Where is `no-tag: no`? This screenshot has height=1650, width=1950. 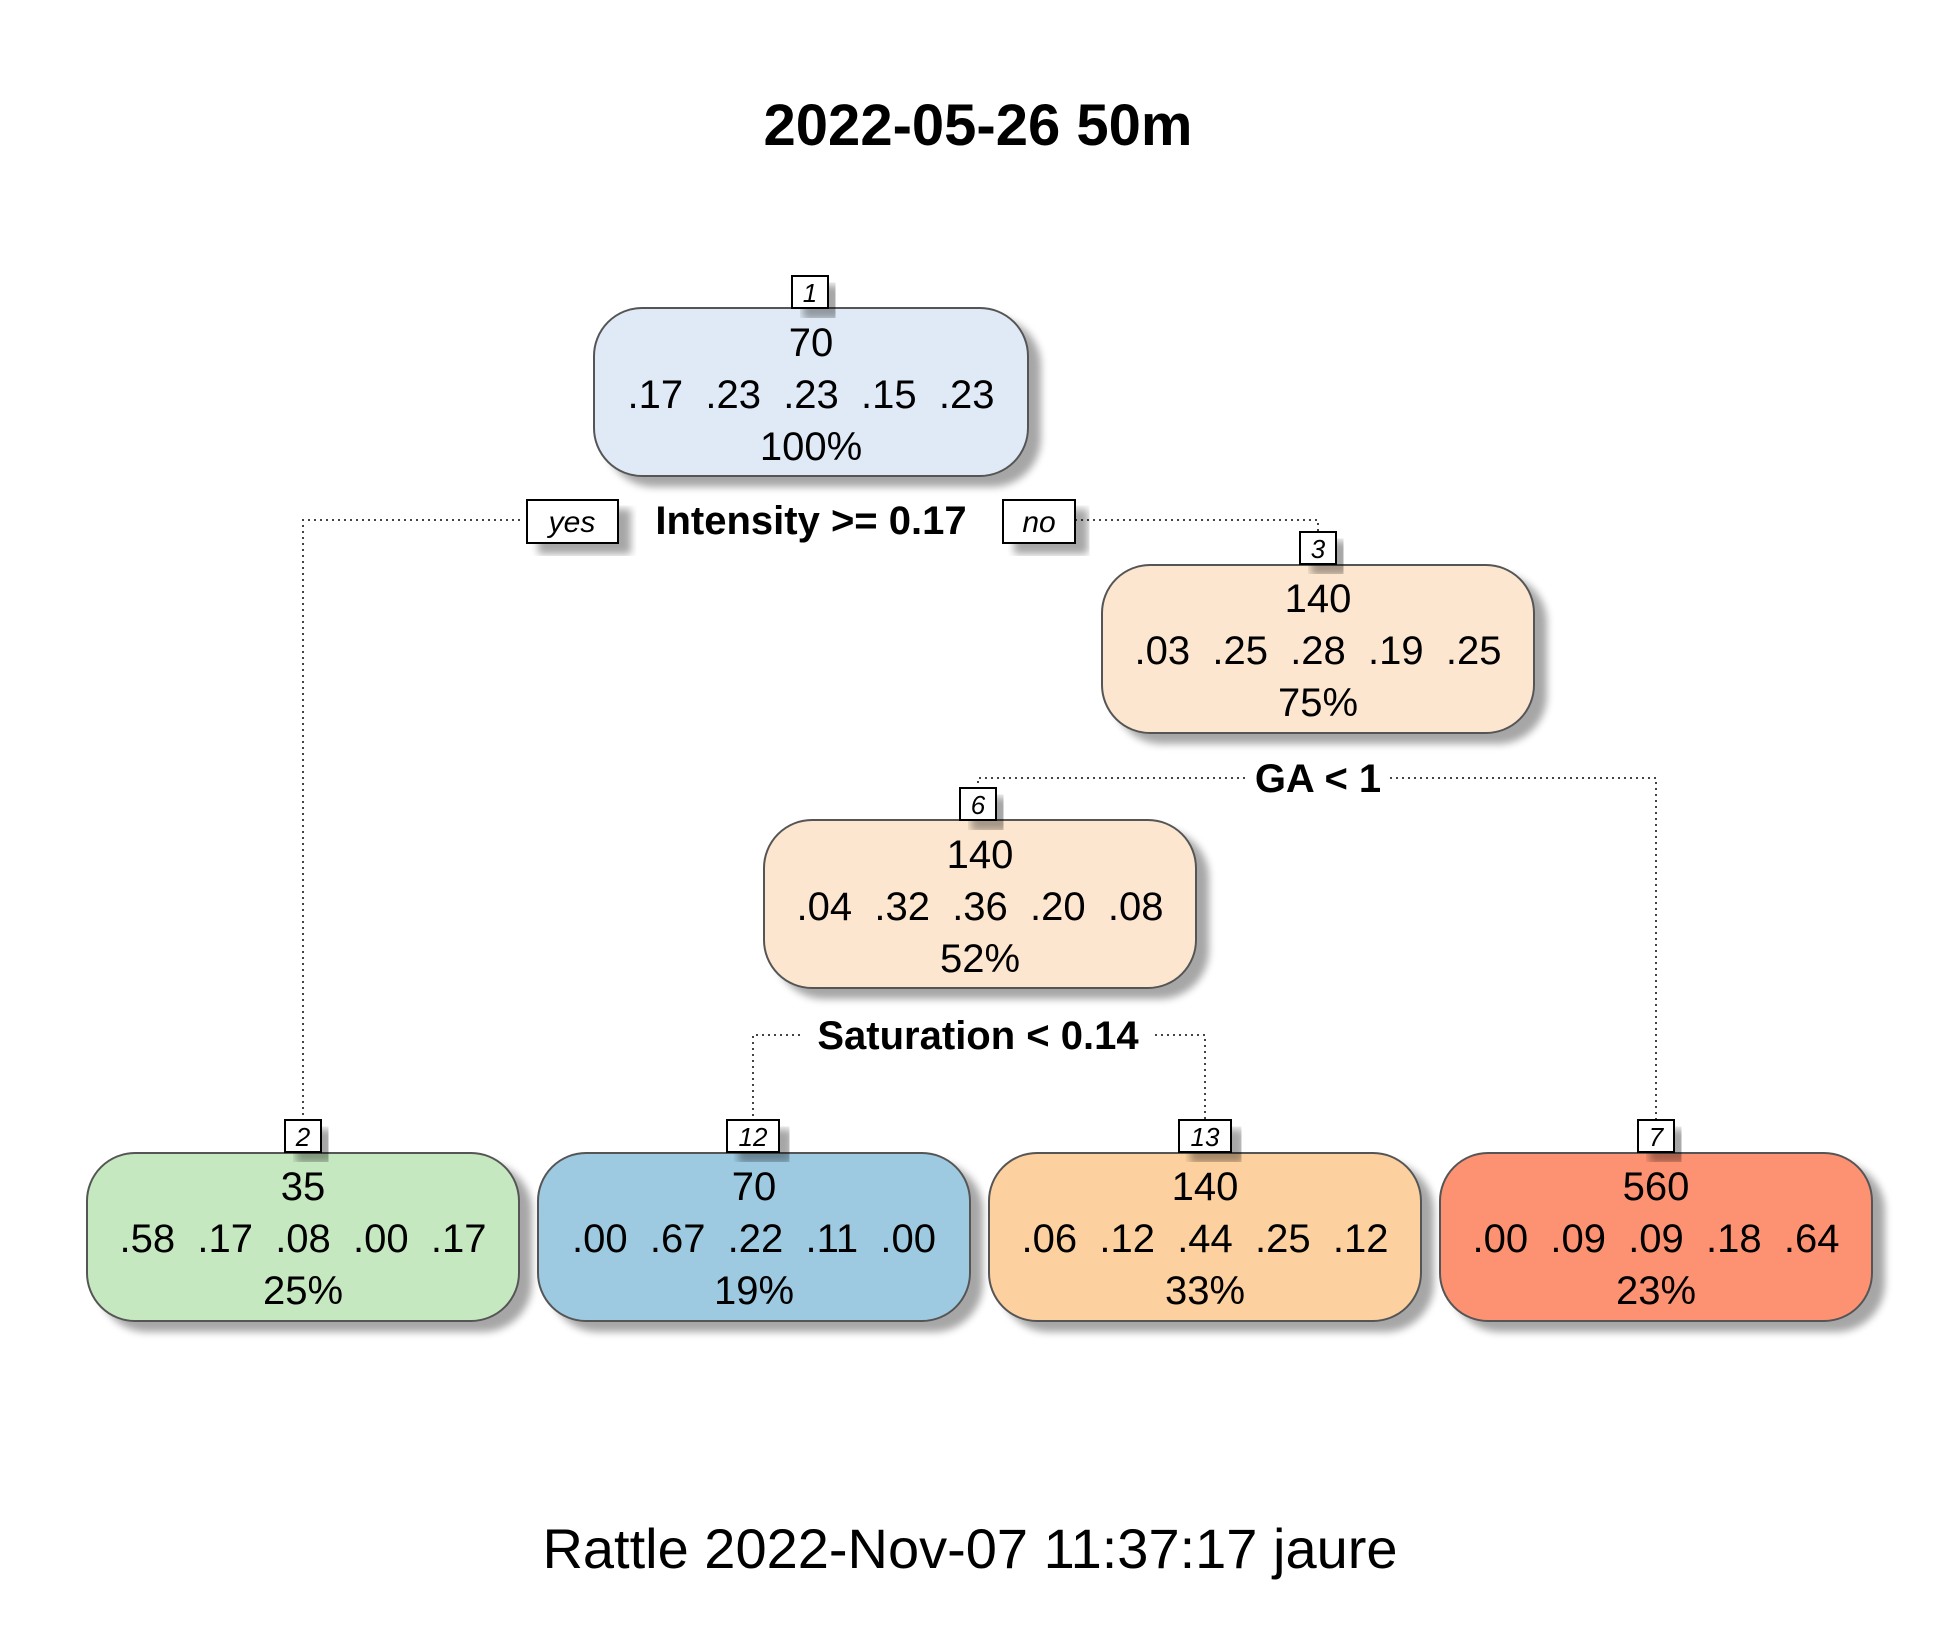 no-tag: no is located at coordinates (1038, 522).